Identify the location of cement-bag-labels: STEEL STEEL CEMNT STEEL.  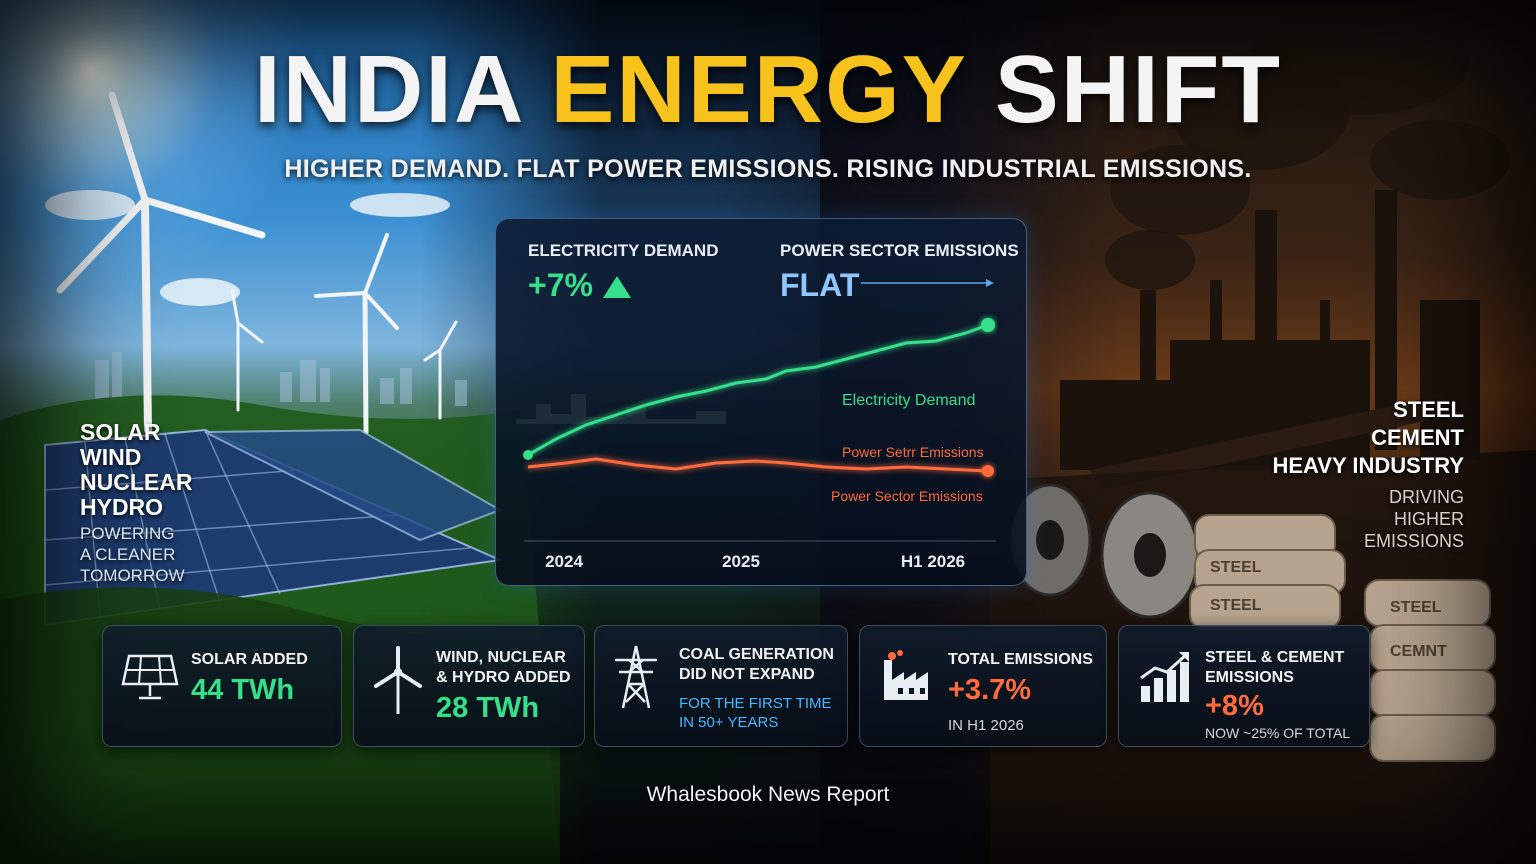
(1328, 609).